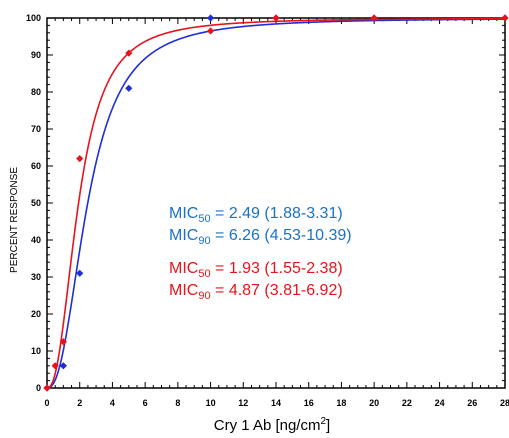 The height and width of the screenshot is (438, 509). What do you see at coordinates (374, 403) in the screenshot?
I see `x-tick-label: 20` at bounding box center [374, 403].